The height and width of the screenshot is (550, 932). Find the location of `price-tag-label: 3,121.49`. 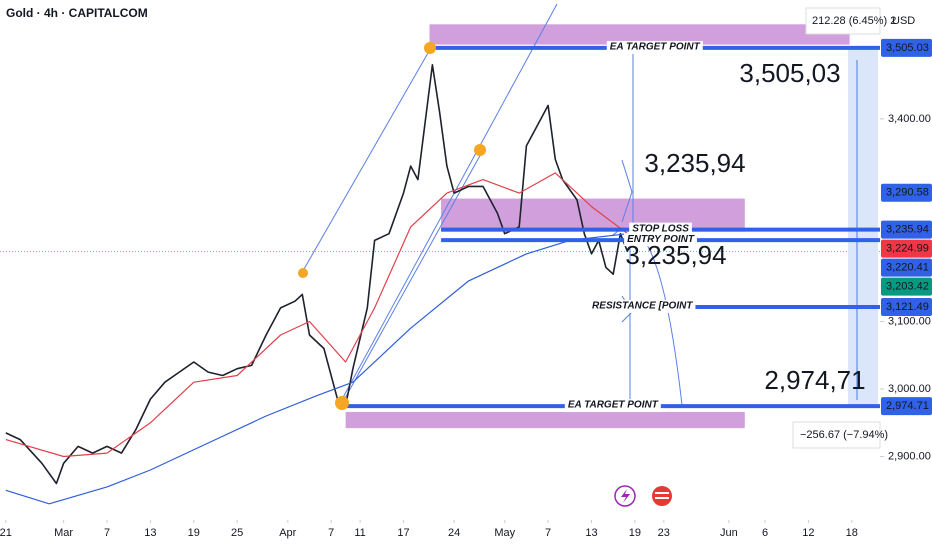

price-tag-label: 3,121.49 is located at coordinates (907, 307).